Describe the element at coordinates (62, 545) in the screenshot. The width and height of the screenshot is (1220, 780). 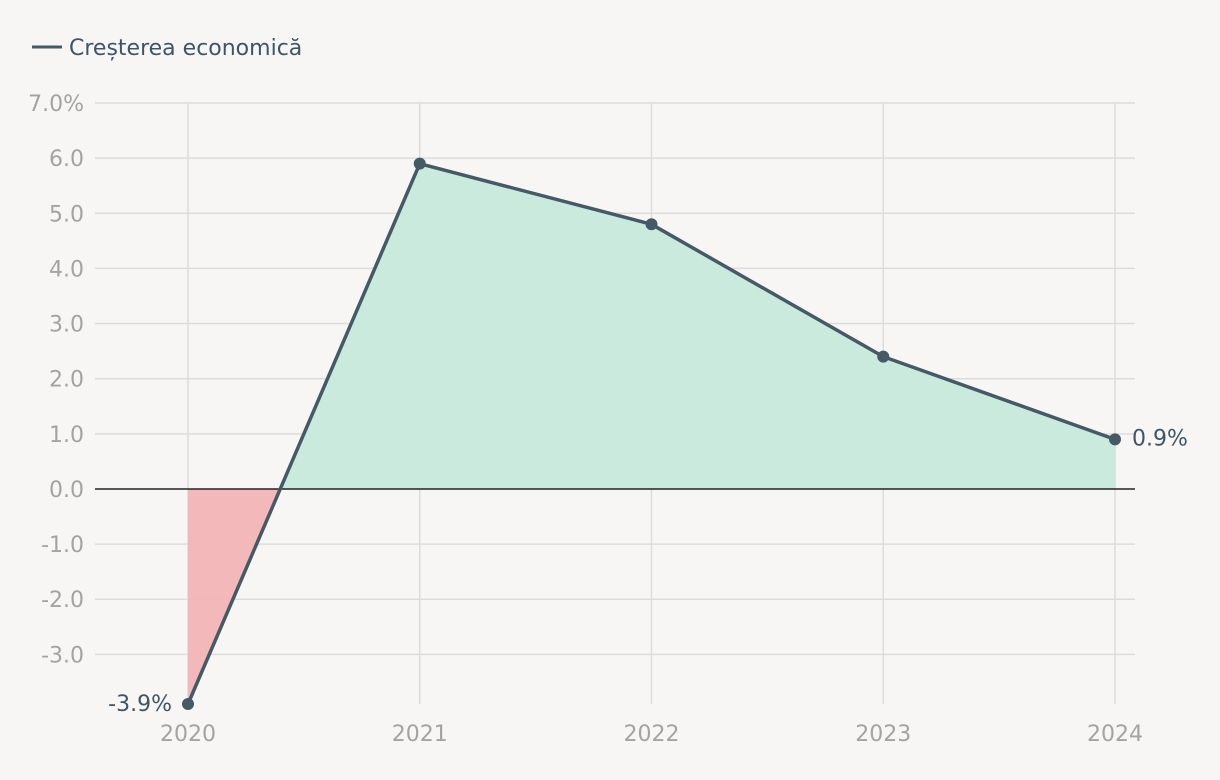
I see `y-tick-label: -1.0` at that location.